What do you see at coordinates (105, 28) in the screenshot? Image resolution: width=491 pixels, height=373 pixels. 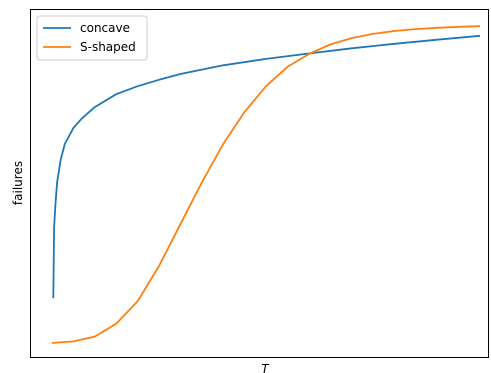 I see `legend-label-concave: concave` at bounding box center [105, 28].